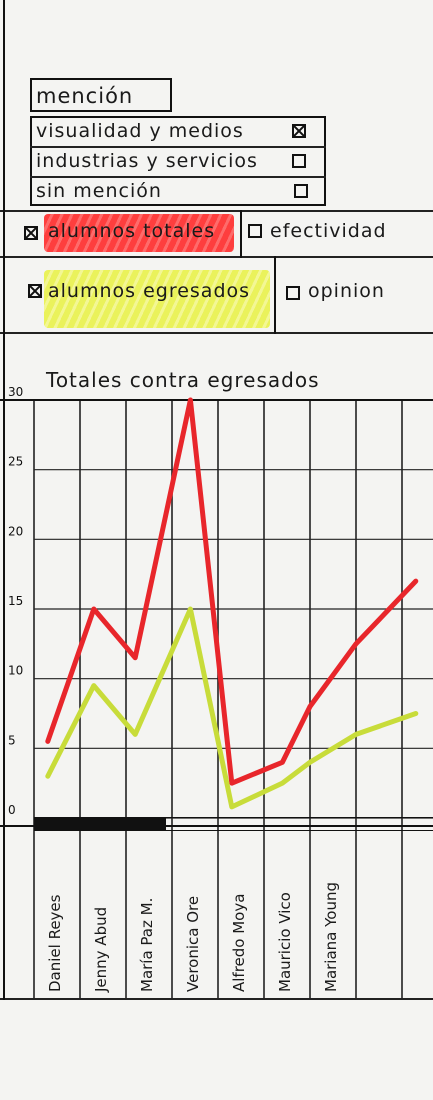 This screenshot has height=1100, width=433. Describe the element at coordinates (12, 810) in the screenshot. I see `y-tick-label: 0` at that location.